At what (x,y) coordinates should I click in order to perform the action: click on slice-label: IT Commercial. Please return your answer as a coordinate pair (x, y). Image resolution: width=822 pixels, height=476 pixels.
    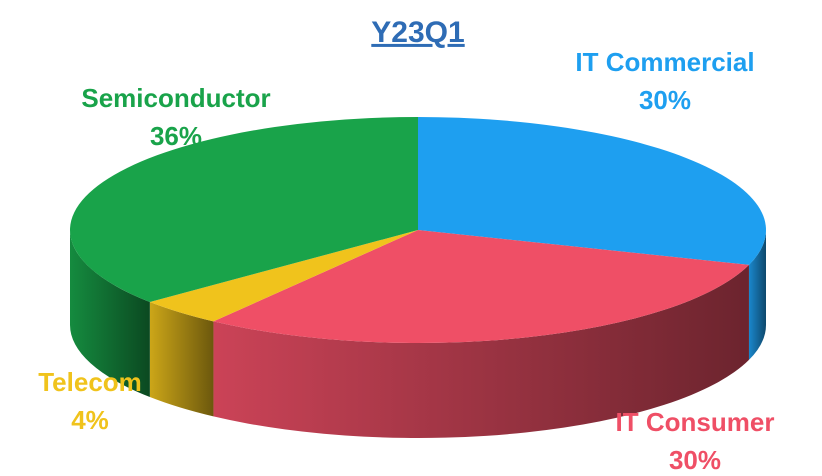
    Looking at the image, I should click on (664, 62).